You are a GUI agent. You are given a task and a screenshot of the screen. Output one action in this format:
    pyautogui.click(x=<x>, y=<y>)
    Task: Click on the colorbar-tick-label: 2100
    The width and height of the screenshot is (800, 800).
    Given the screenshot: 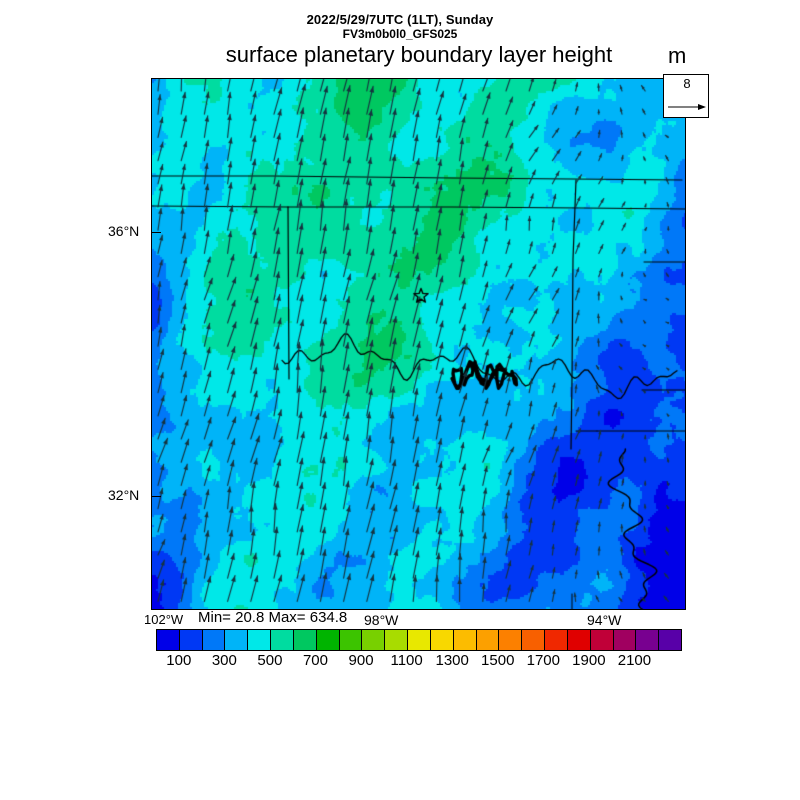 What is the action you would take?
    pyautogui.click(x=634, y=660)
    